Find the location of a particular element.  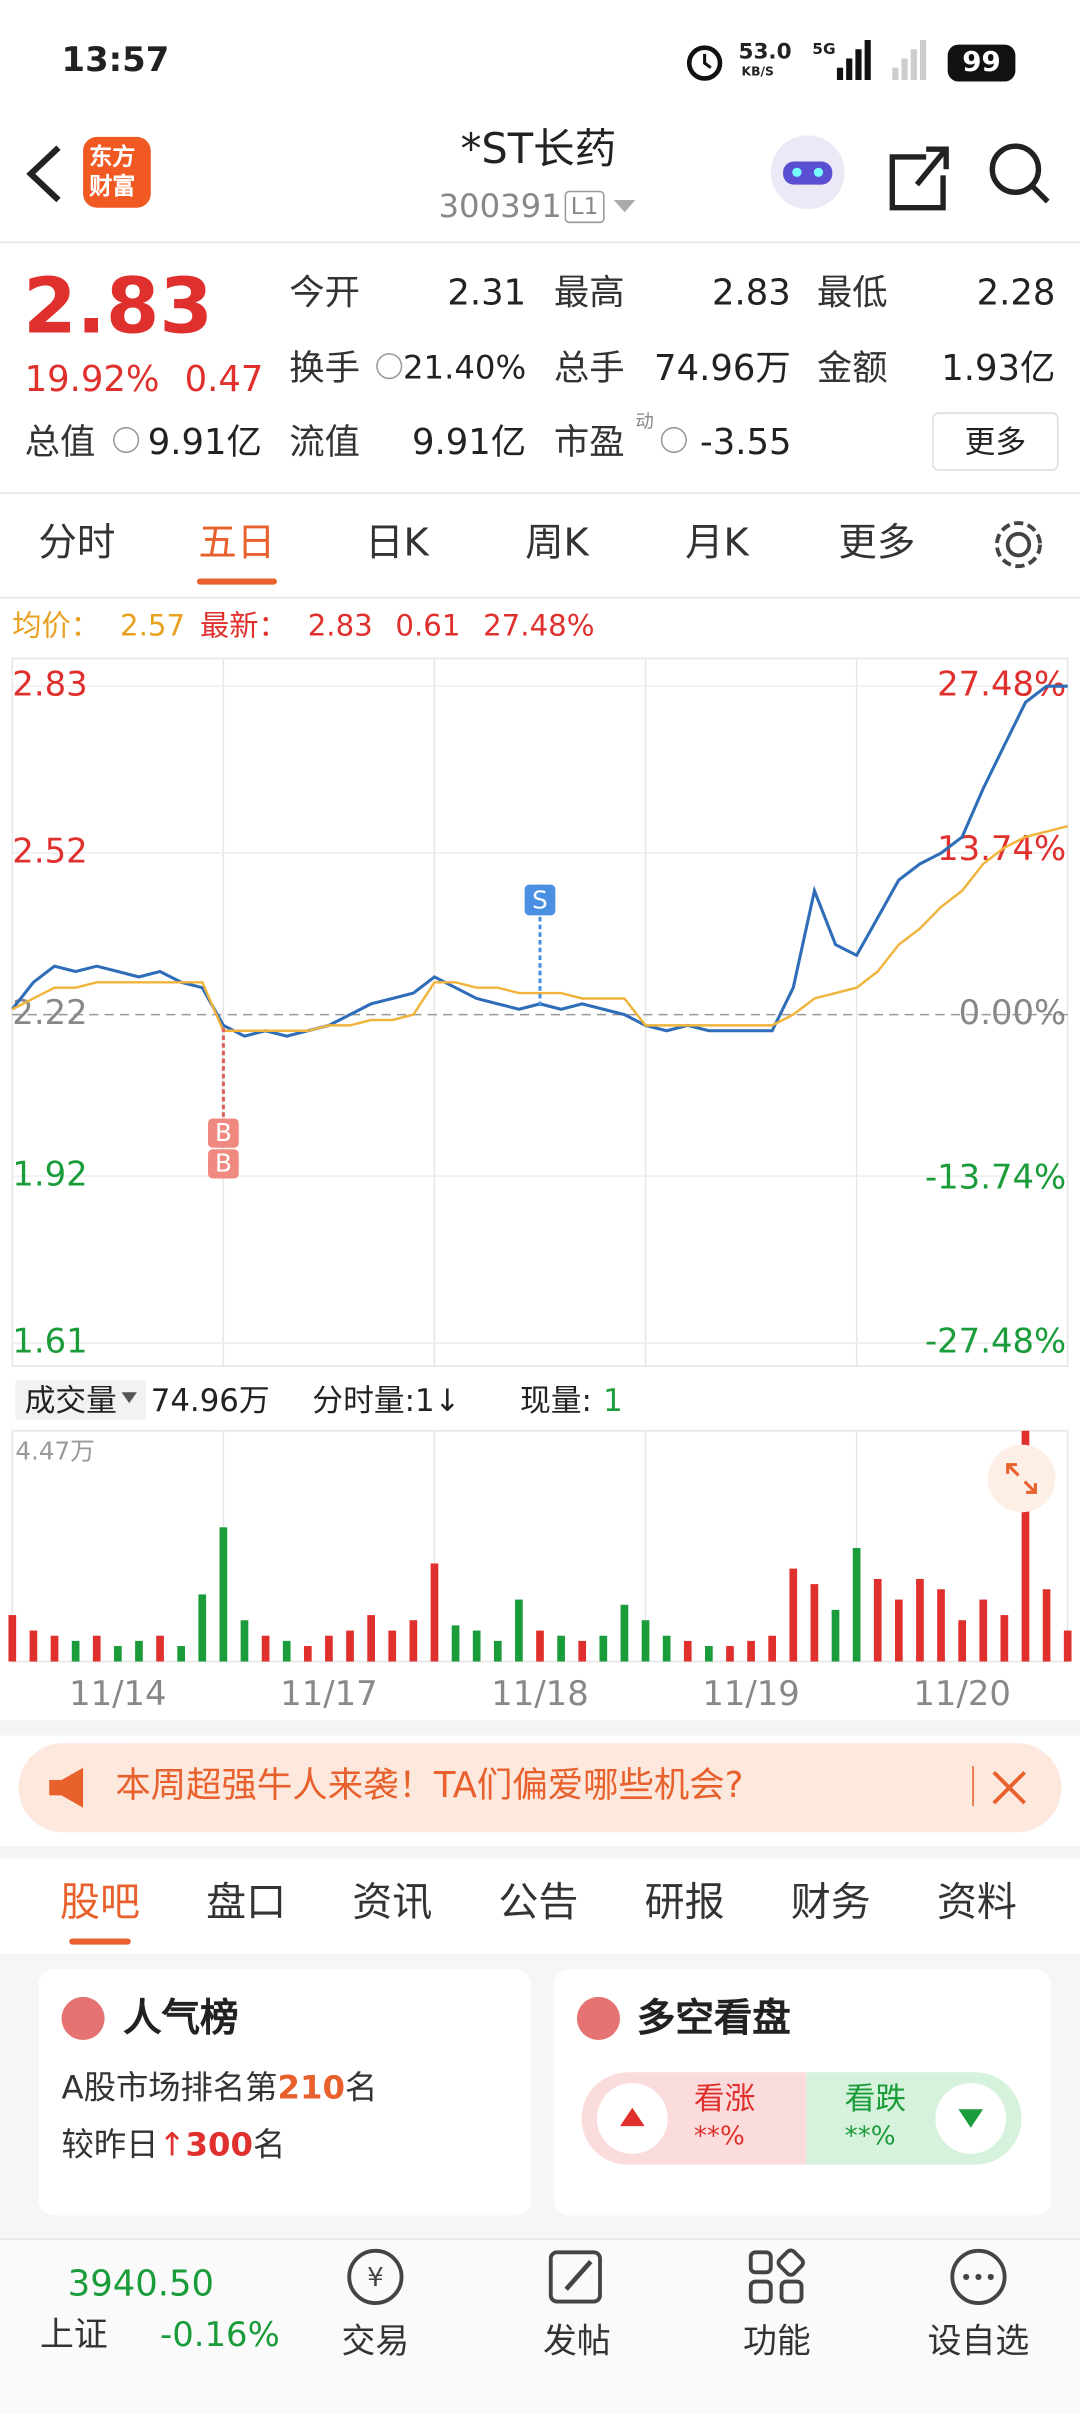

stock-code: 300391 is located at coordinates (500, 206).